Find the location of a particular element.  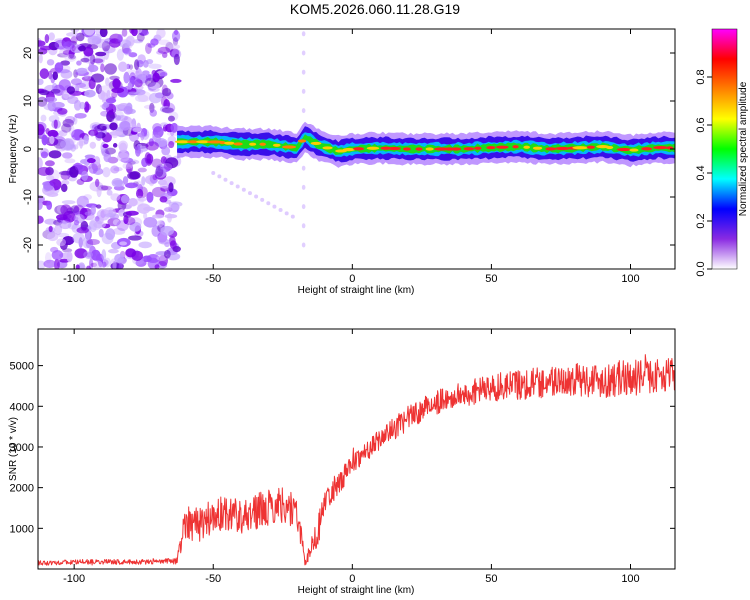

colorbar-tick-label: 0.0 is located at coordinates (701, 268).